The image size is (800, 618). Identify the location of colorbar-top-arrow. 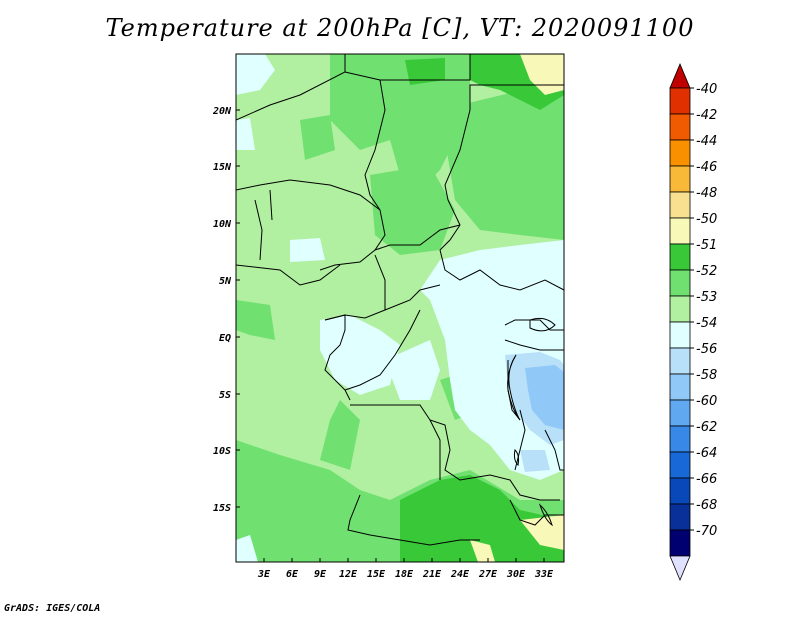
(680, 75).